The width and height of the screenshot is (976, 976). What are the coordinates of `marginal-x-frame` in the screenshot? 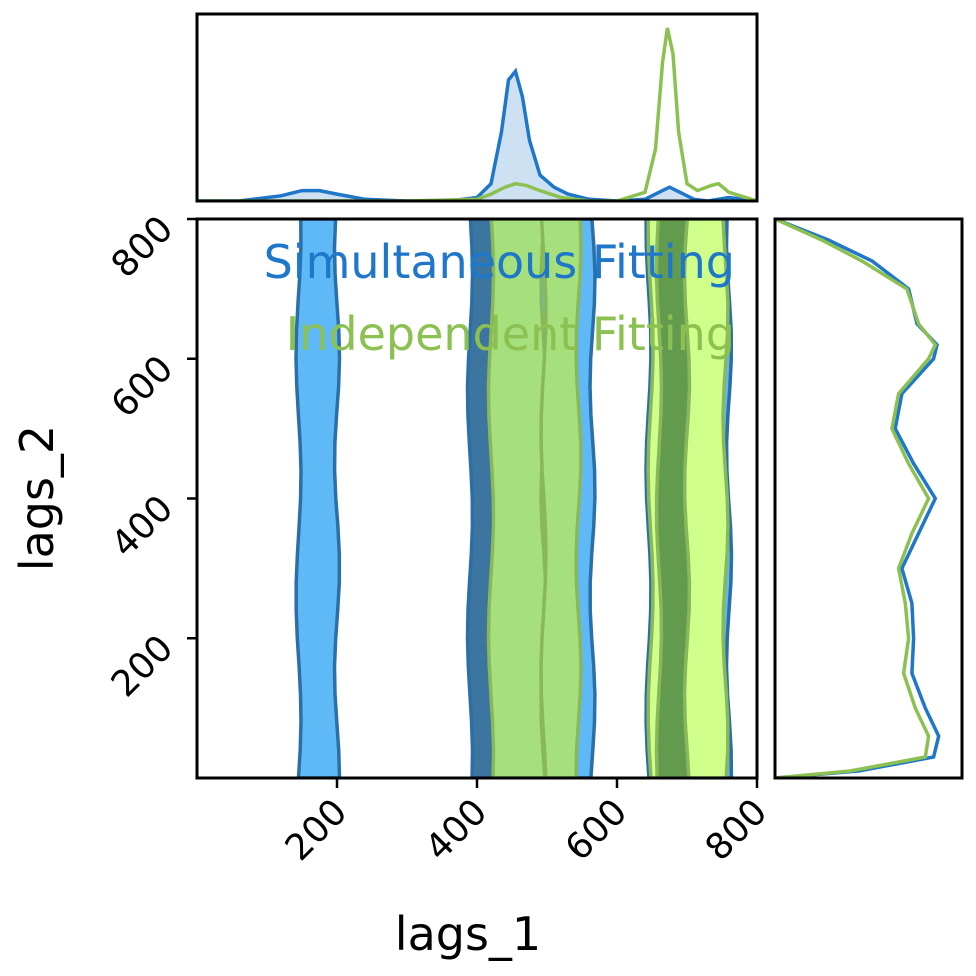 It's located at (477, 107).